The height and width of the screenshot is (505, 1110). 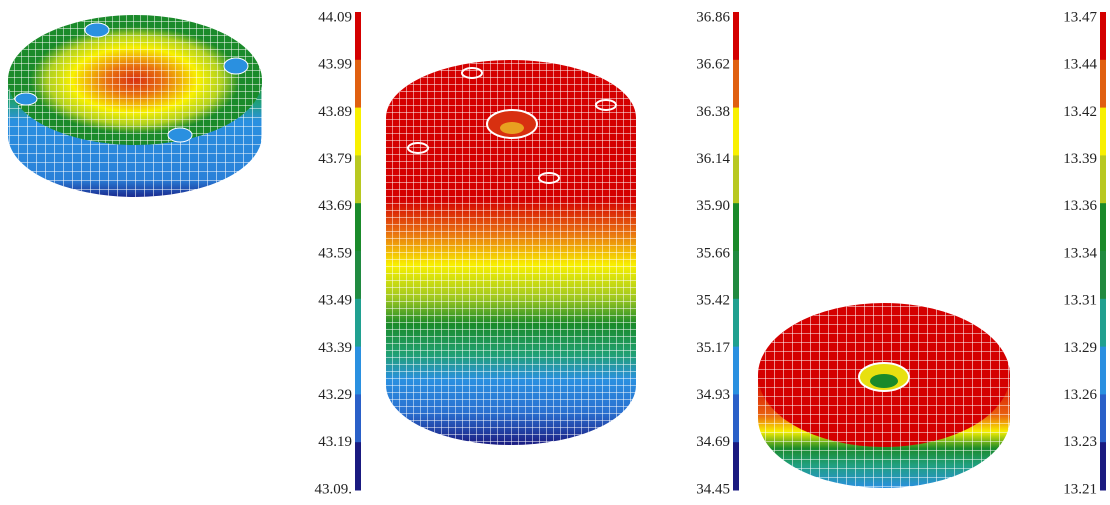 What do you see at coordinates (335, 253) in the screenshot?
I see `colorbar-label: 43.59` at bounding box center [335, 253].